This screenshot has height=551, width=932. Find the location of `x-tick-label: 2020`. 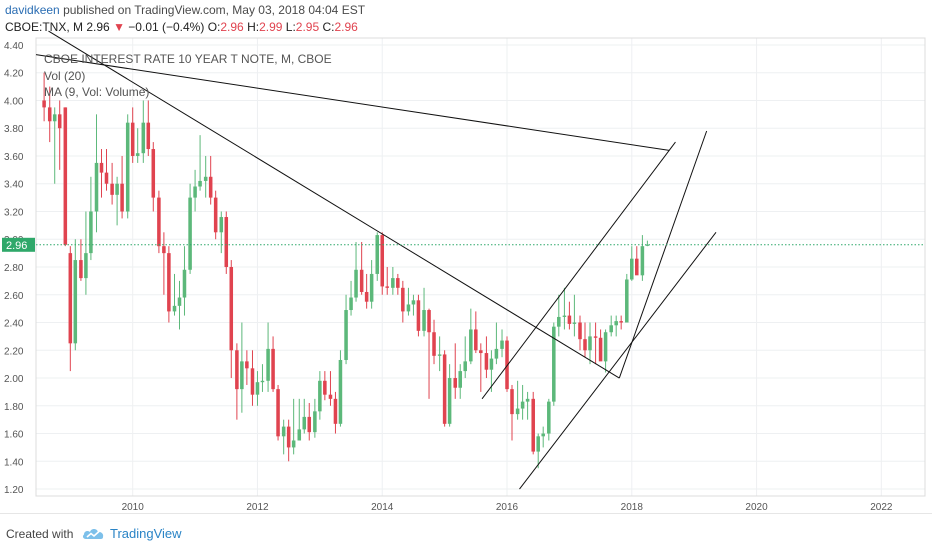

x-tick-label: 2020 is located at coordinates (756, 507).